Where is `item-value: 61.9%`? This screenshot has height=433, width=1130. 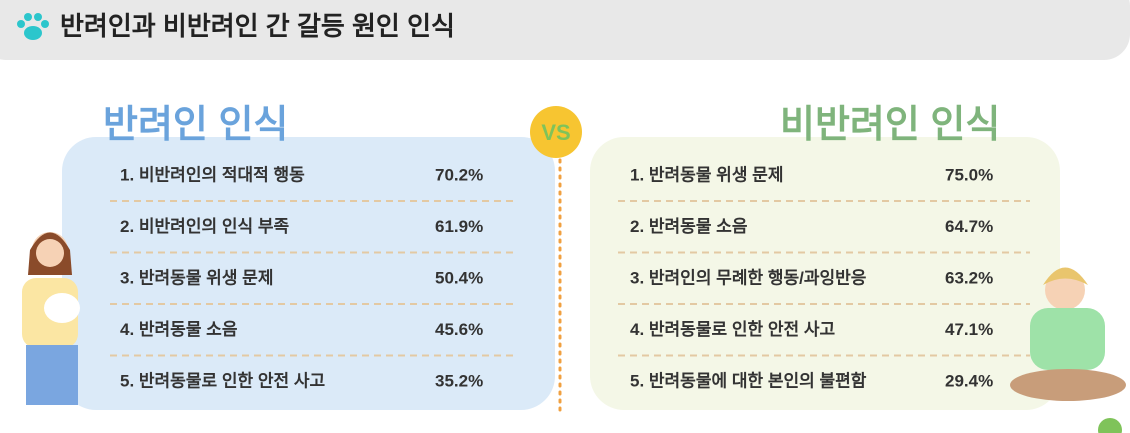 item-value: 61.9% is located at coordinates (459, 226).